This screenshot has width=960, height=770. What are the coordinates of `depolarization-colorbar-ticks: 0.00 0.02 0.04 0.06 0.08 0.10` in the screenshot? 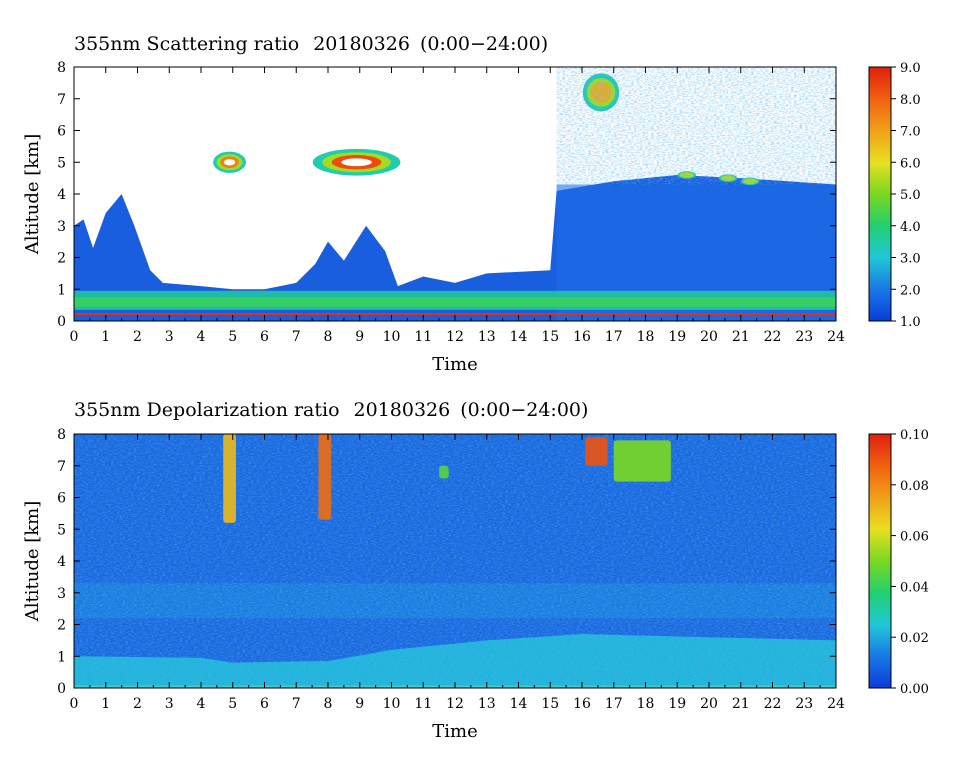 It's located at (910, 562).